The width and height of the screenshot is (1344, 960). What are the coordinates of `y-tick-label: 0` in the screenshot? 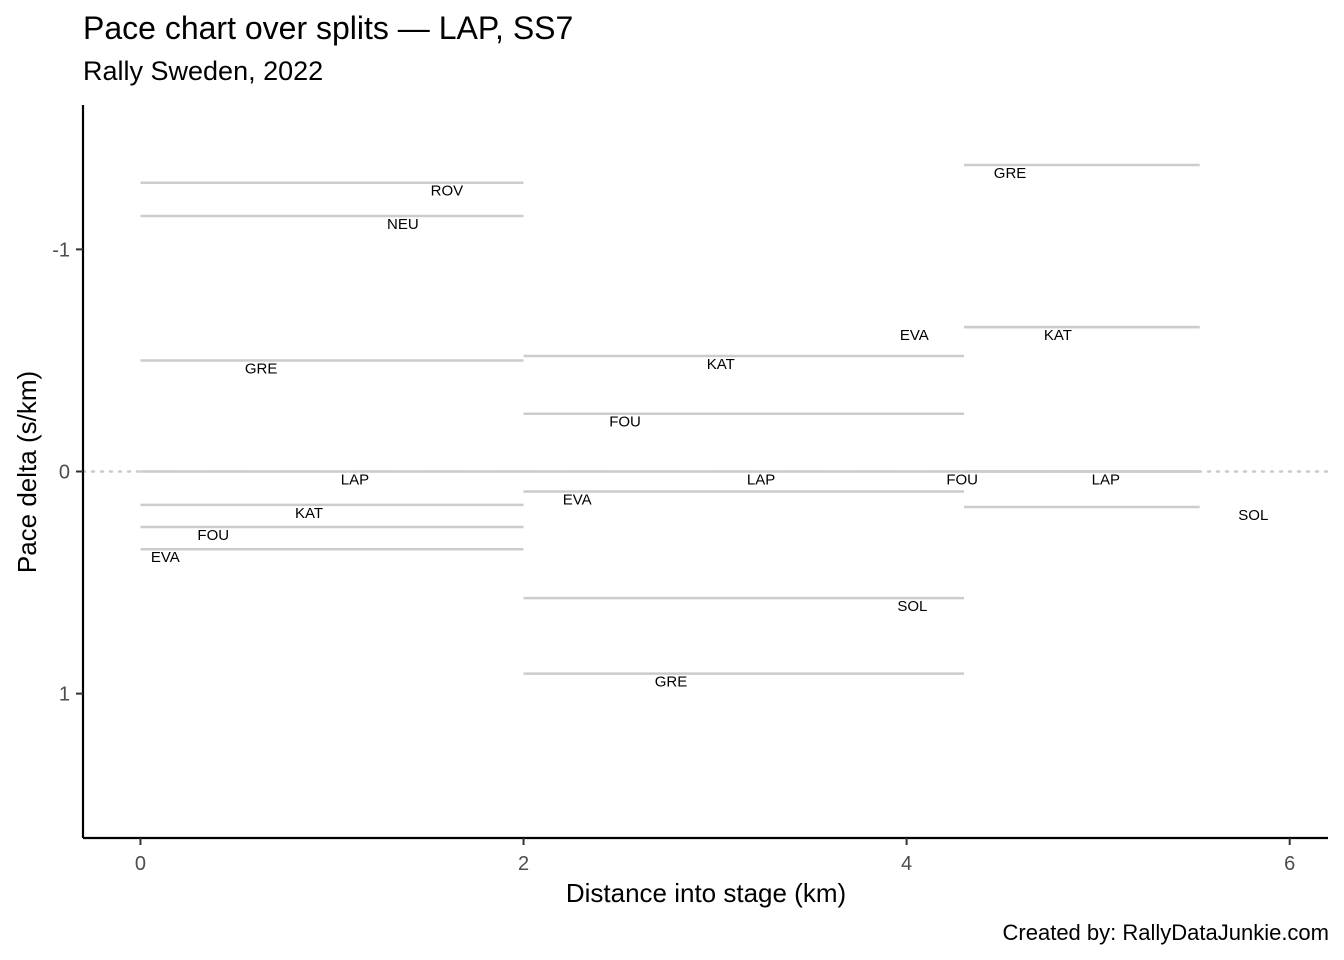 It's located at (64, 473).